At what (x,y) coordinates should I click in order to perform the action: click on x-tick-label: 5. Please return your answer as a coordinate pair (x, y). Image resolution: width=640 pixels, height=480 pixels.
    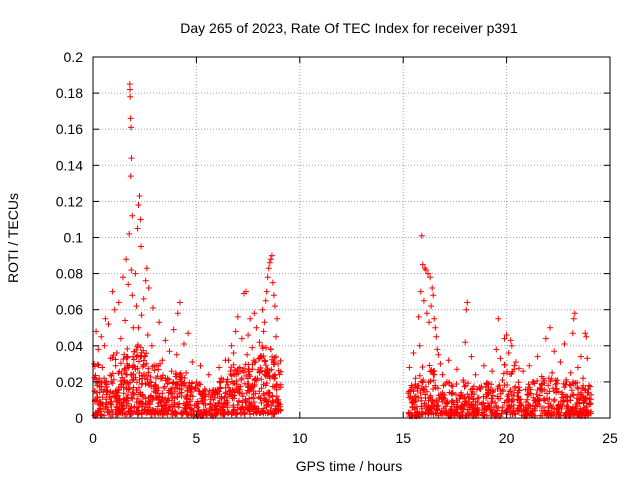
    Looking at the image, I should click on (197, 438).